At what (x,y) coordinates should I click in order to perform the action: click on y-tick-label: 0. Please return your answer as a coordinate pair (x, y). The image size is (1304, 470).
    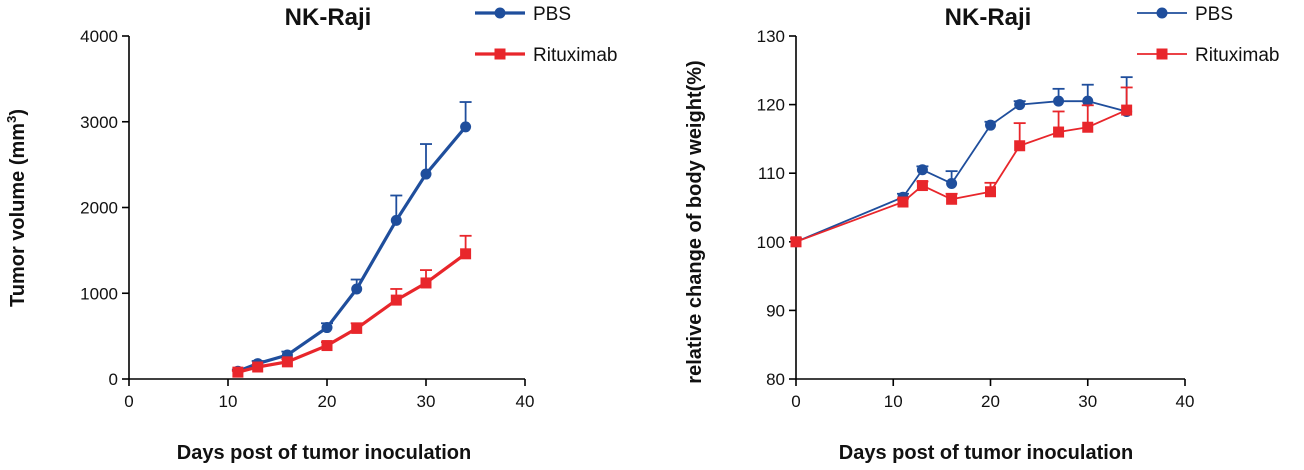
    Looking at the image, I should click on (113, 379).